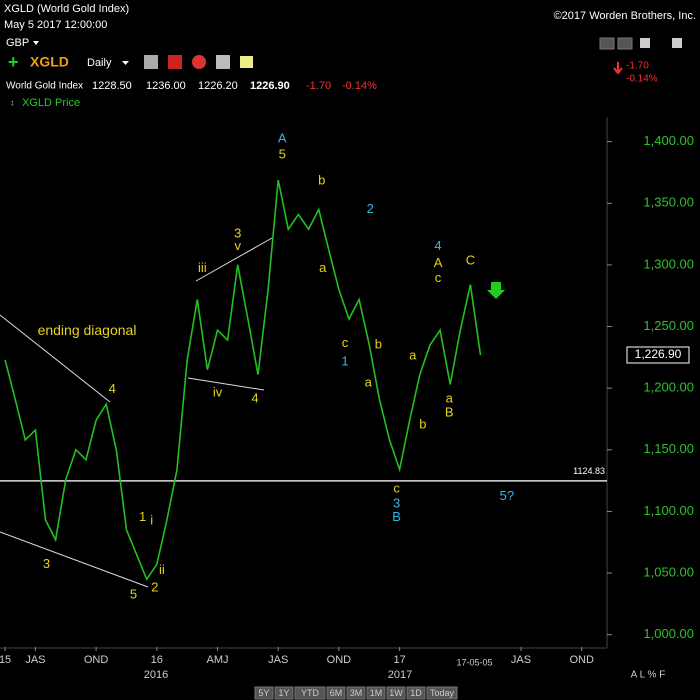 The width and height of the screenshot is (700, 700). Describe the element at coordinates (36, 43) in the screenshot. I see `currency-dropdown` at that location.